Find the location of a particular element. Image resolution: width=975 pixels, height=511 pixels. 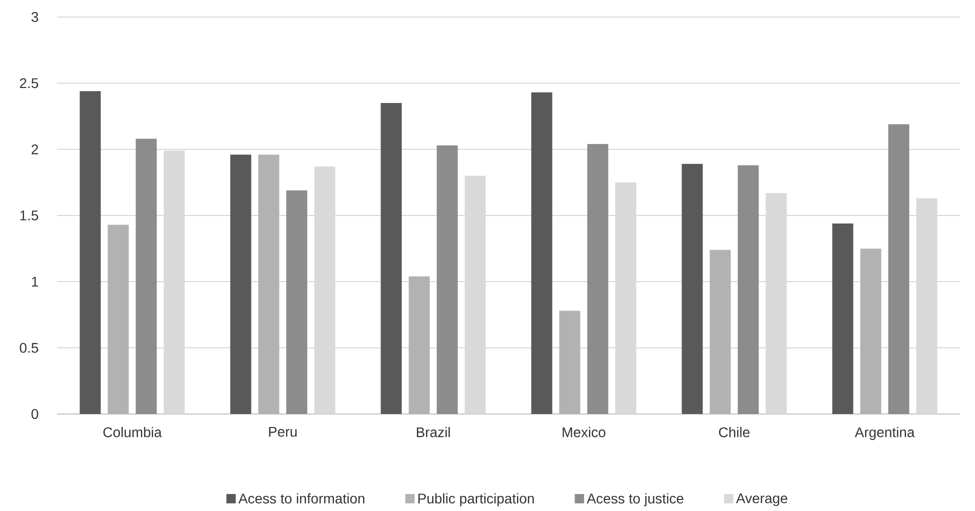

x-tick-label: Mexico is located at coordinates (584, 432).